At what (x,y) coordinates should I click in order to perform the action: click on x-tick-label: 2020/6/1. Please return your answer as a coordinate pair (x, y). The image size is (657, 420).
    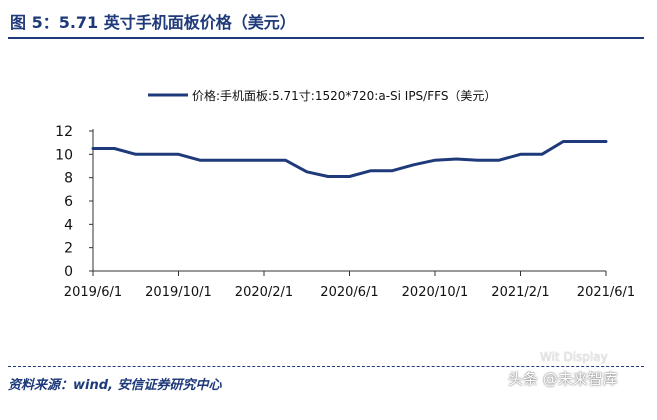
    Looking at the image, I should click on (349, 292).